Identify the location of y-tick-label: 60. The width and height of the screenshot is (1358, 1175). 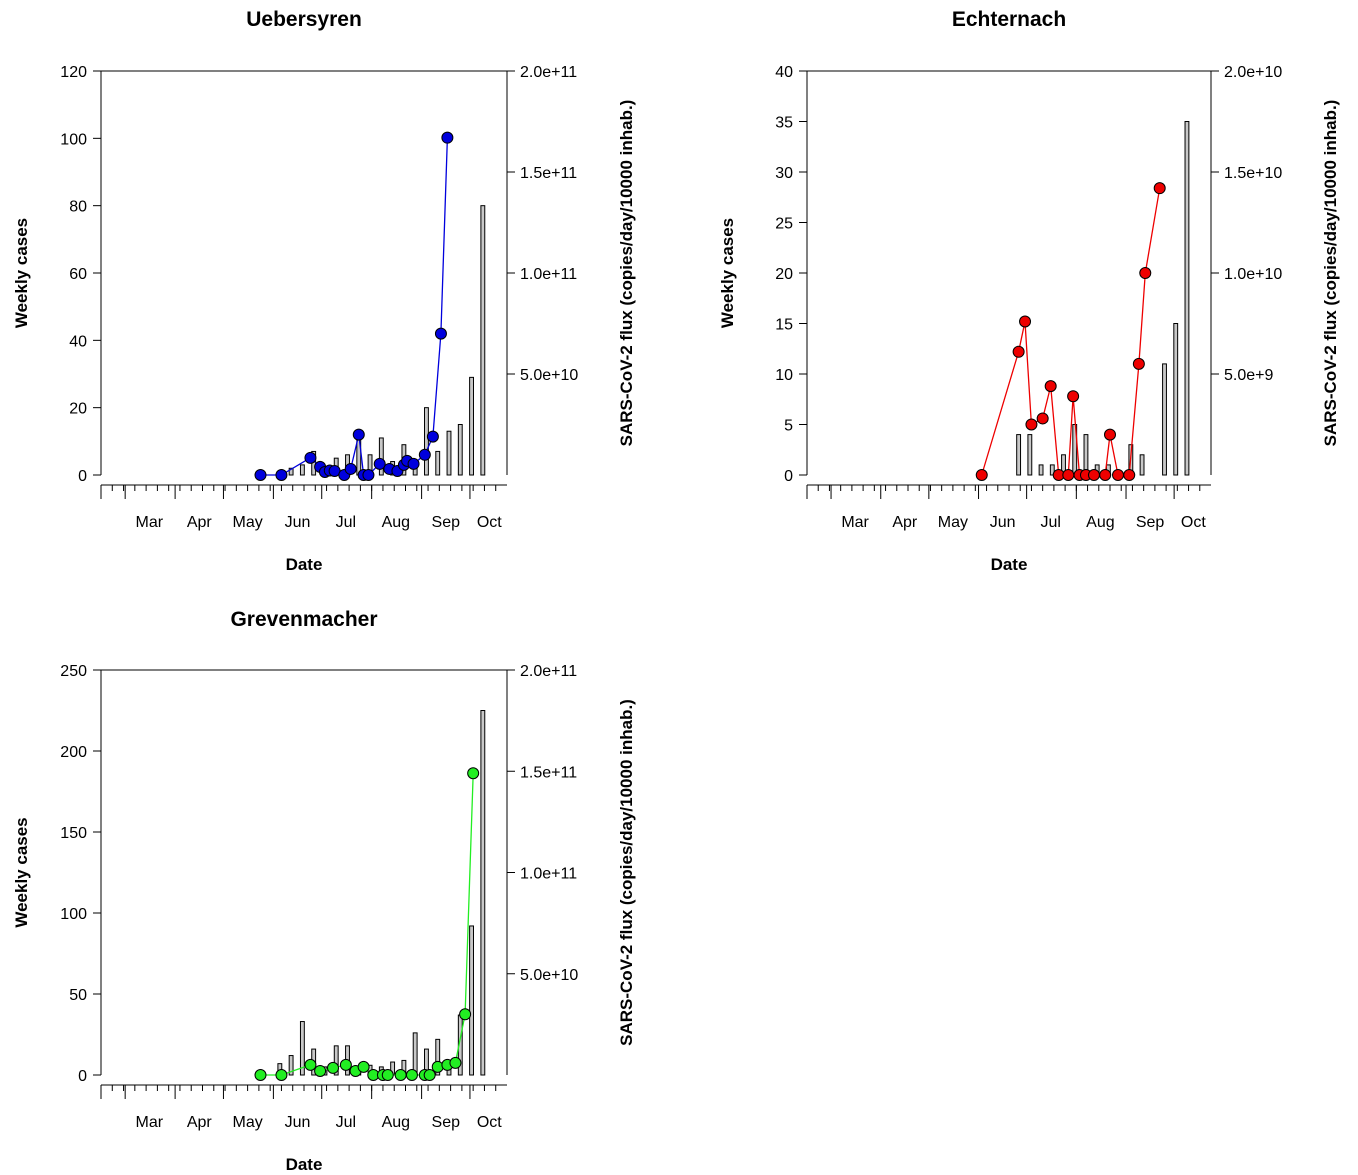
(78, 274).